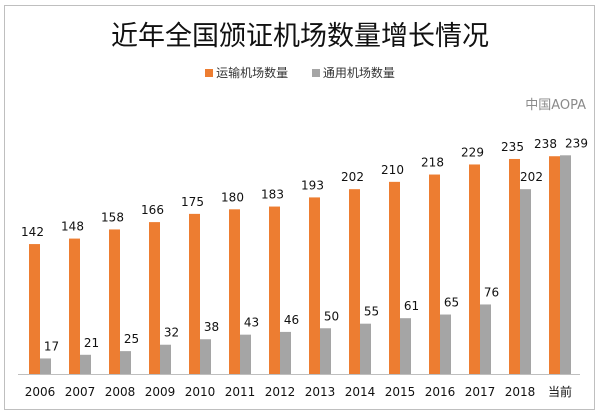 This screenshot has width=600, height=415. Describe the element at coordinates (512, 147) in the screenshot. I see `data-label: 235` at that location.